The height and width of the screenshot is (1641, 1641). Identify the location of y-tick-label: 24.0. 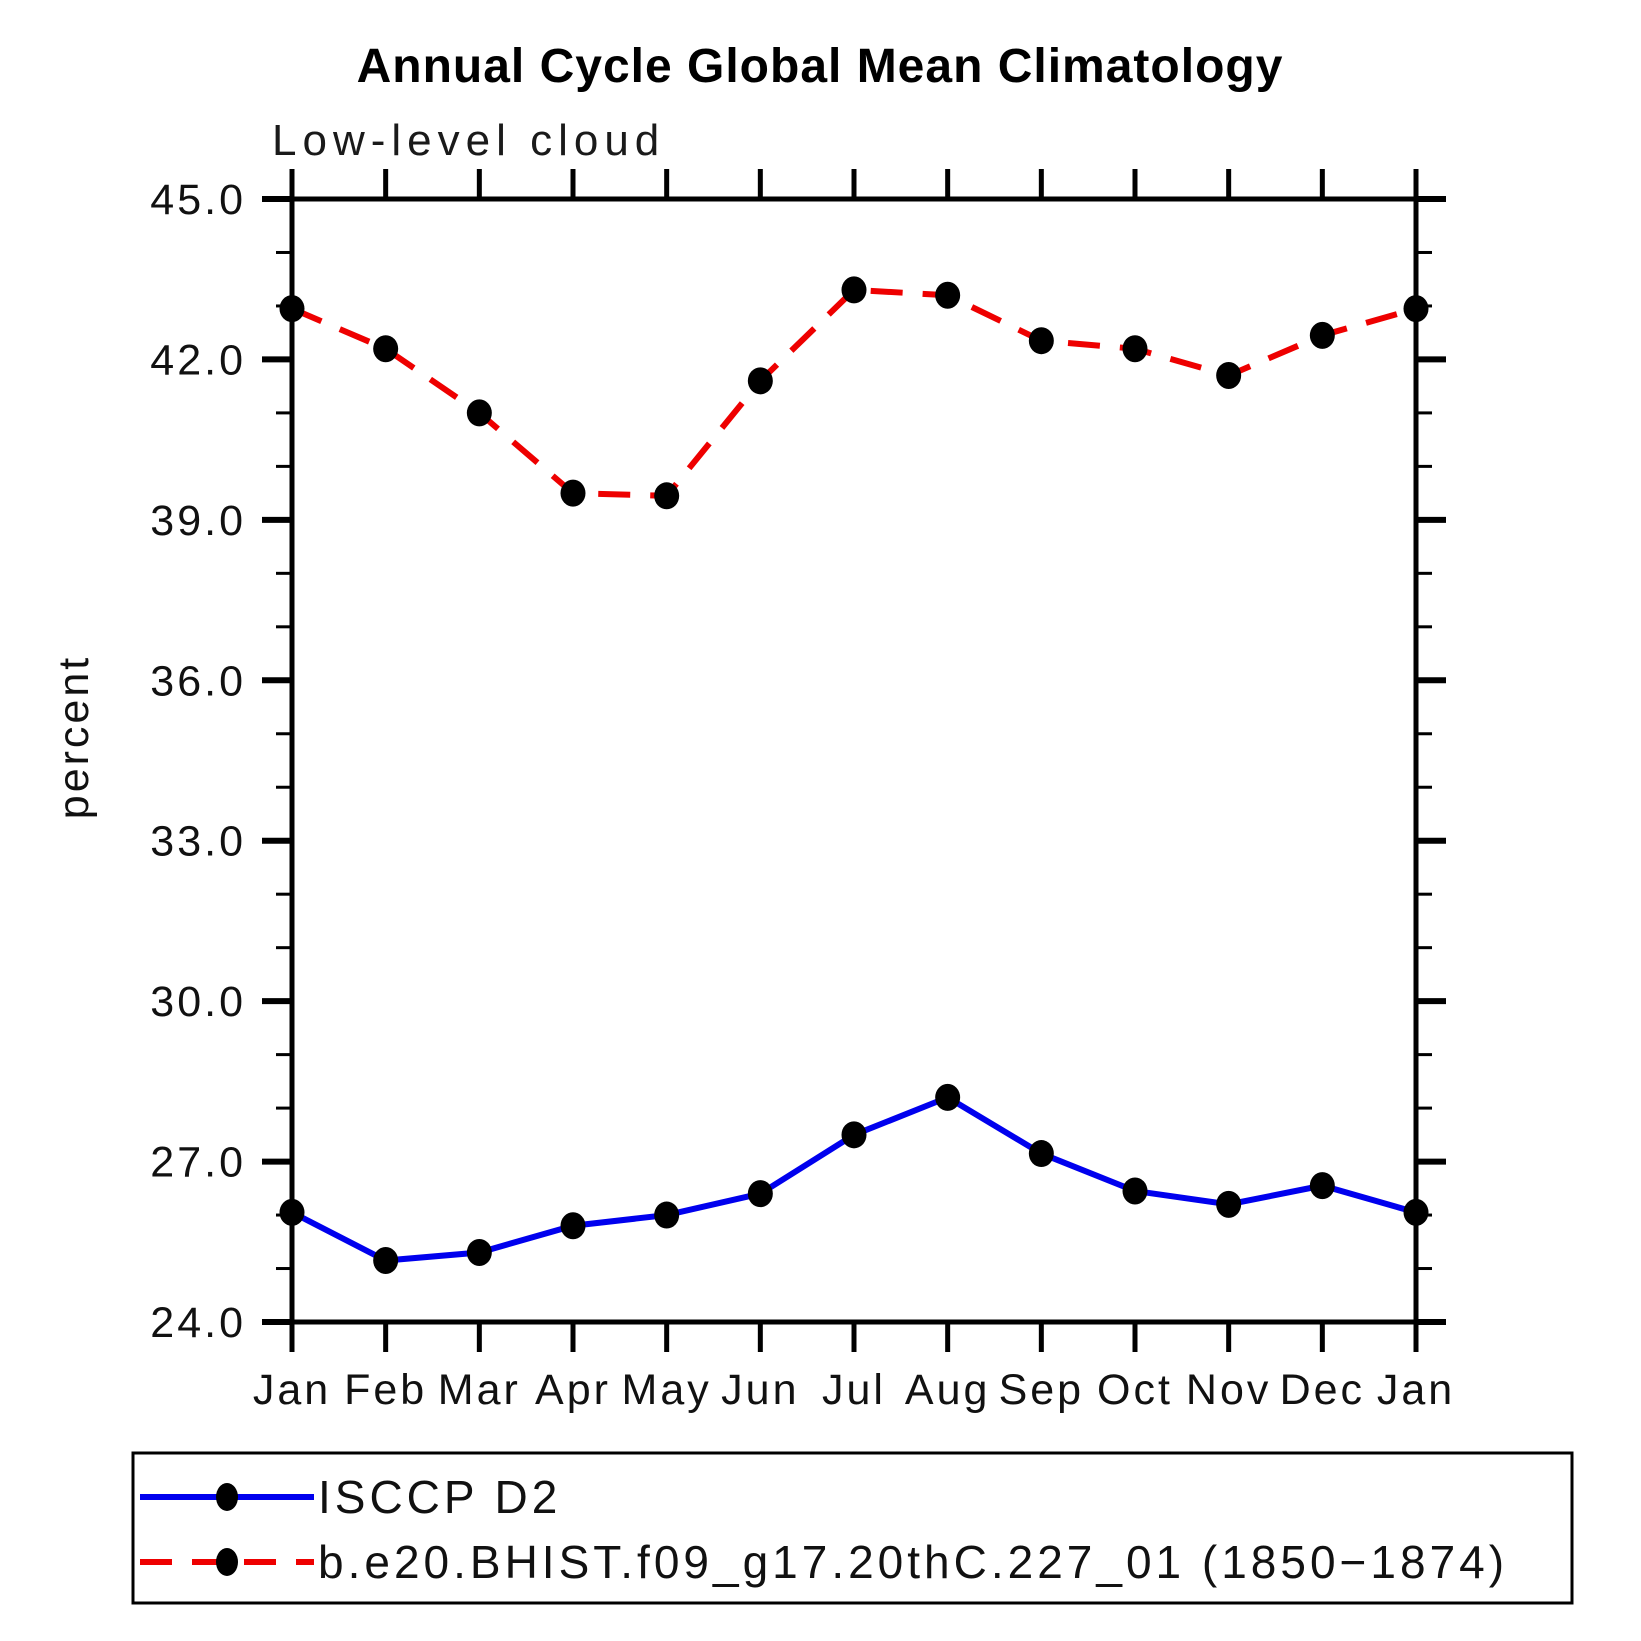
(198, 1323).